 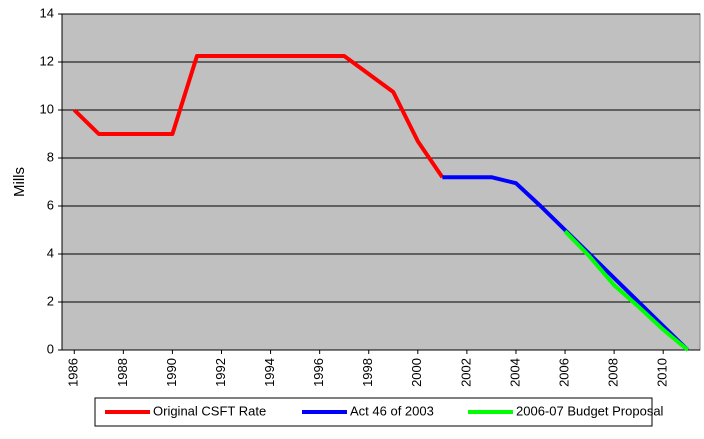 What do you see at coordinates (662, 372) in the screenshot?
I see `x-tick-label: 2010` at bounding box center [662, 372].